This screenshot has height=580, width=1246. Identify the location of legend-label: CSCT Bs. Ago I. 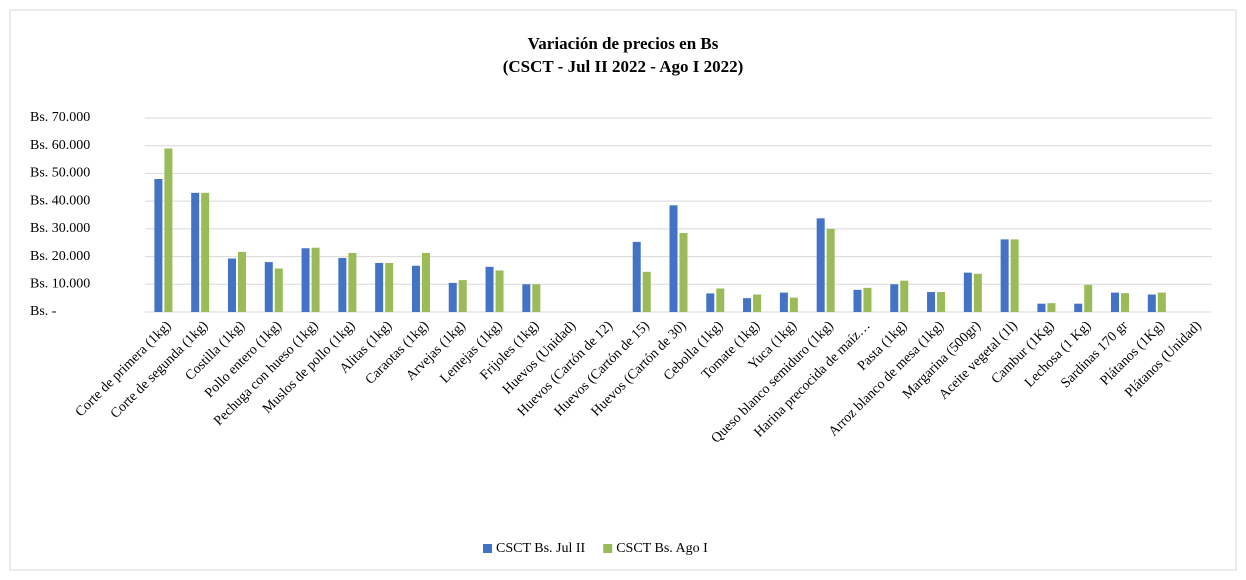
(662, 548).